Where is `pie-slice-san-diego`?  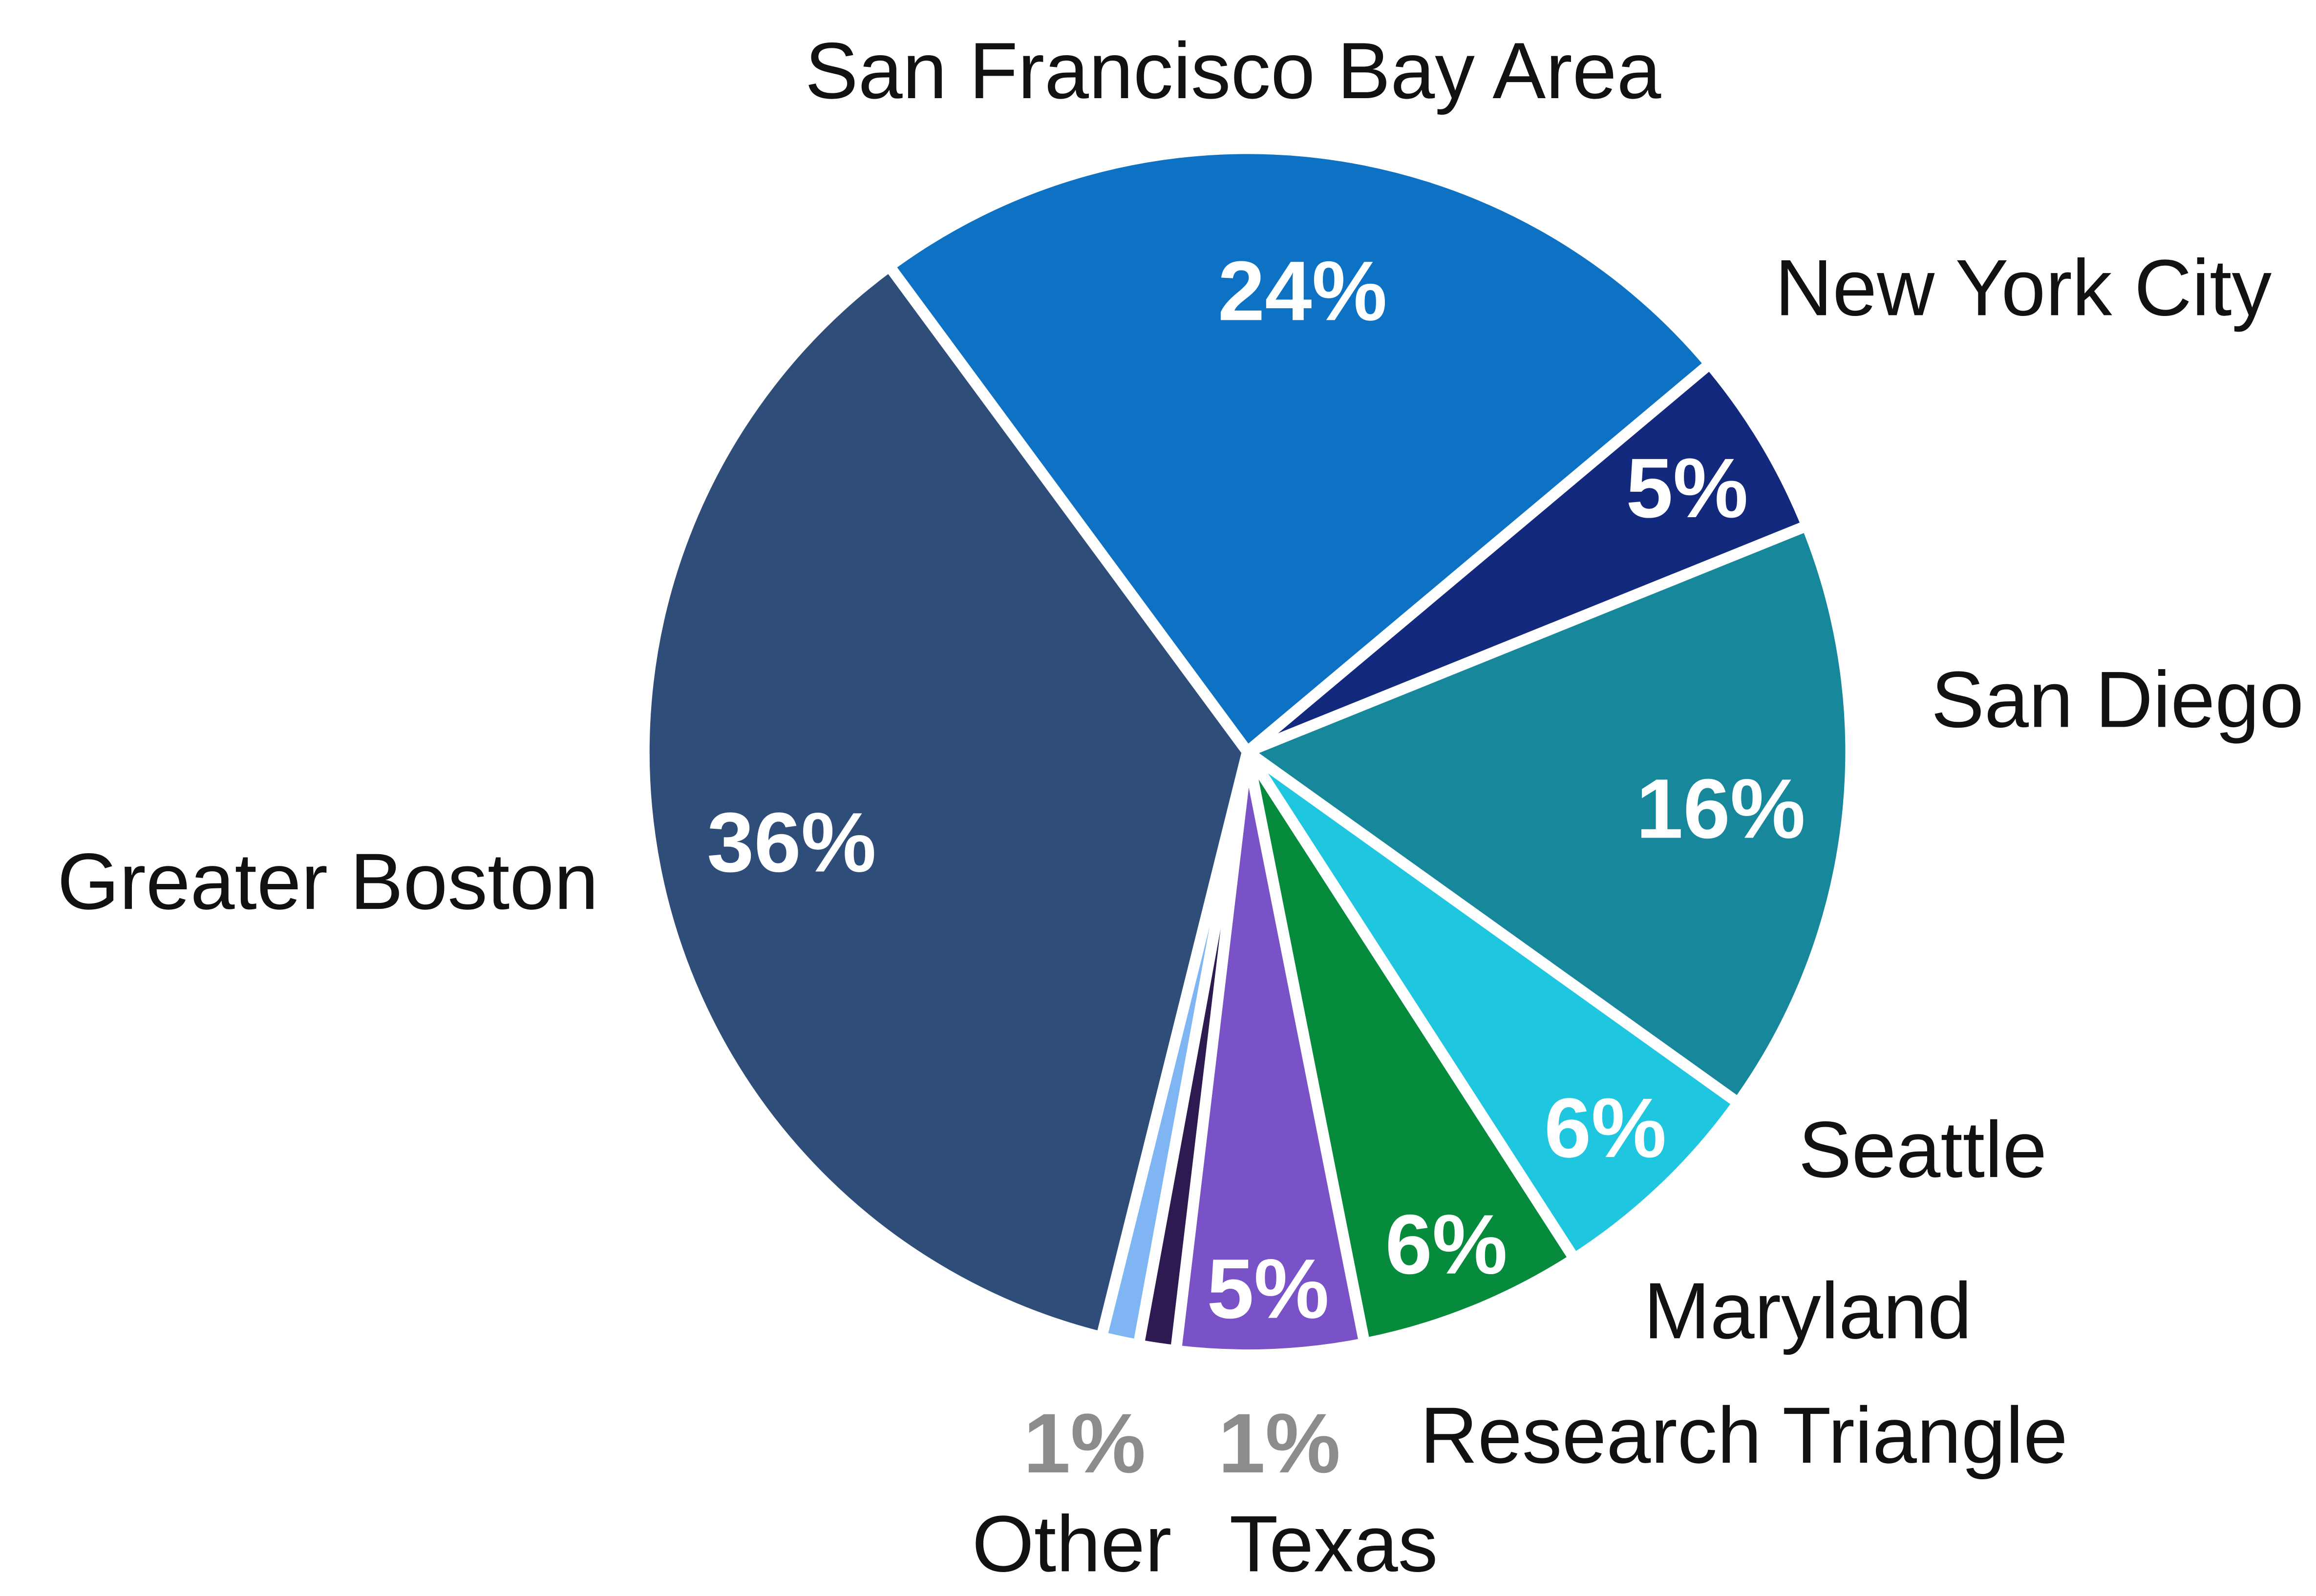 pie-slice-san-diego is located at coordinates (1549, 814).